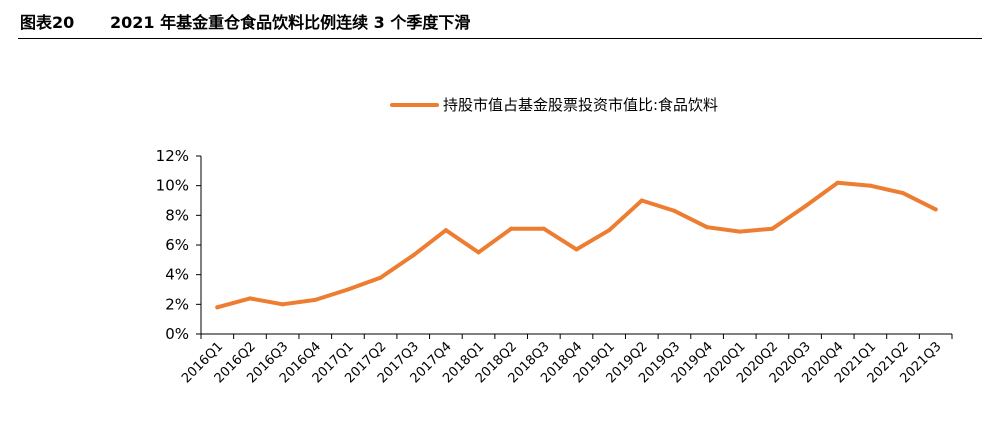  What do you see at coordinates (172, 186) in the screenshot?
I see `y-tick-label: 10%` at bounding box center [172, 186].